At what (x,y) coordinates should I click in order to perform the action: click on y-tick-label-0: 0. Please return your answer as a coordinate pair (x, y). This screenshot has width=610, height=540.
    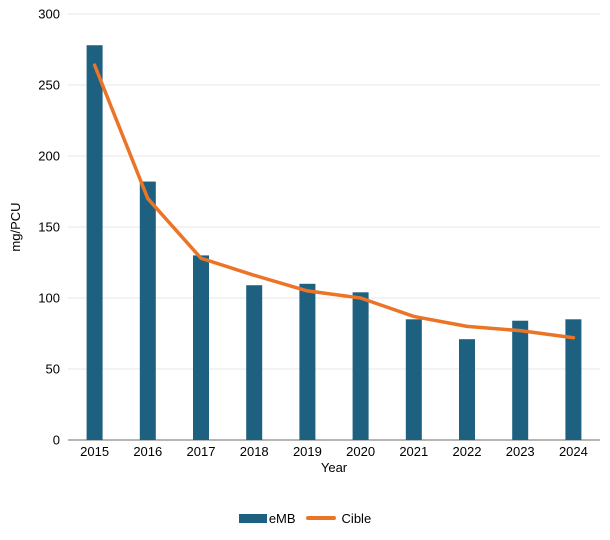
    Looking at the image, I should click on (56, 440).